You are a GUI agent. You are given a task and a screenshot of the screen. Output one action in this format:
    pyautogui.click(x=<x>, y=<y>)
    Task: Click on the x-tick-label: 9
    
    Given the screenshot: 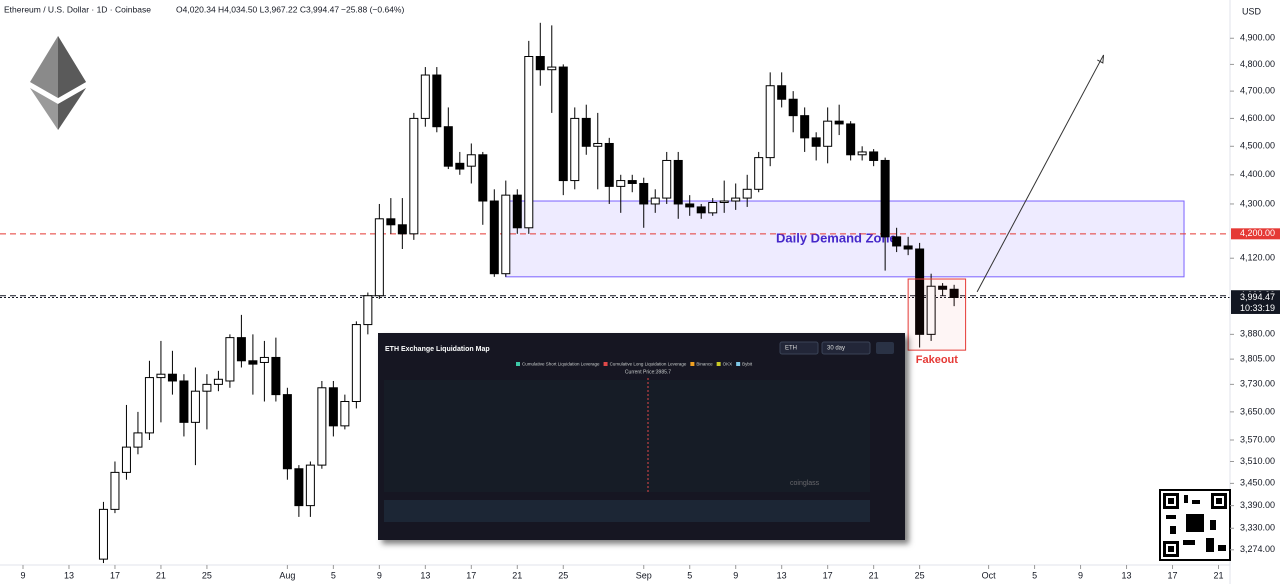 What is the action you would take?
    pyautogui.click(x=735, y=575)
    